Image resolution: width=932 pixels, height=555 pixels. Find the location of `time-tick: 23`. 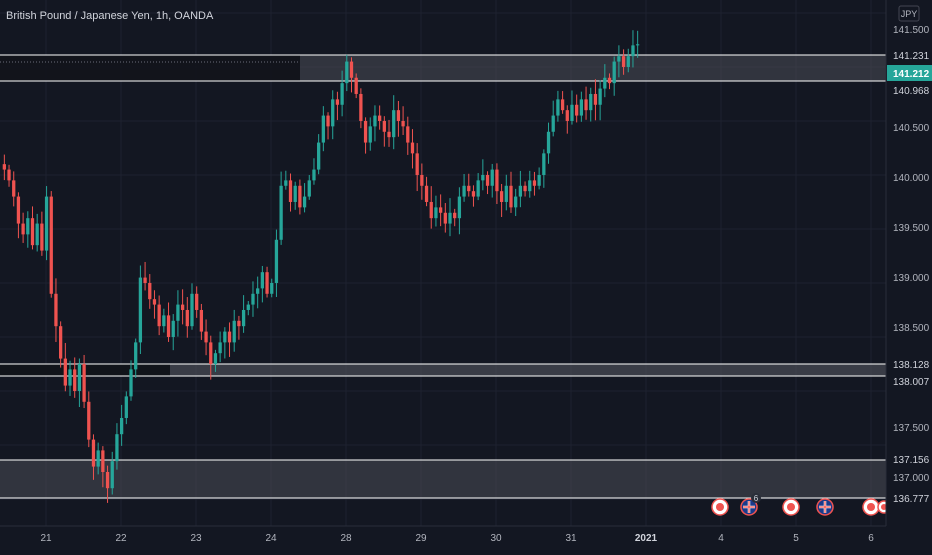

time-tick: 23 is located at coordinates (196, 538).